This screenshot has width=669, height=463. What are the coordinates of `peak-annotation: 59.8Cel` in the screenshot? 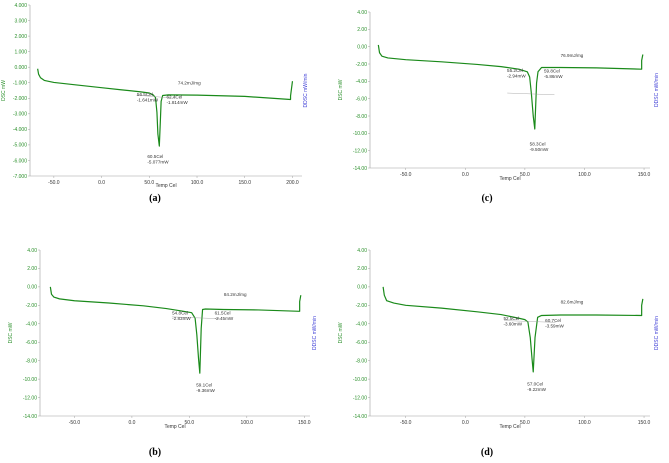 It's located at (552, 71).